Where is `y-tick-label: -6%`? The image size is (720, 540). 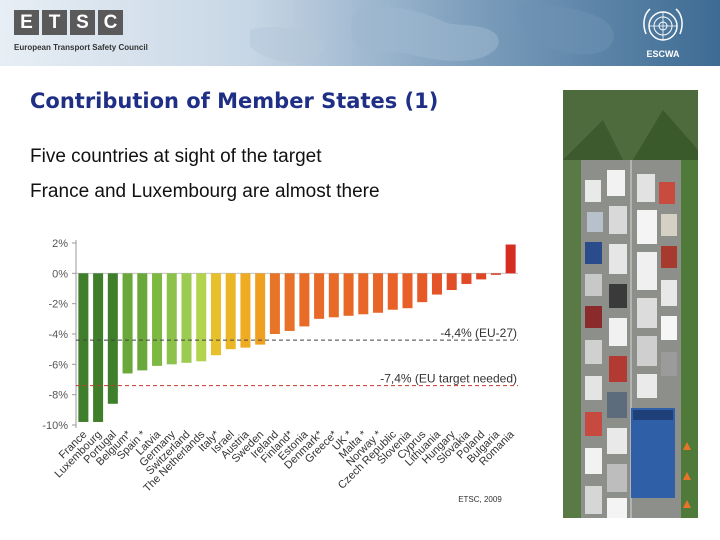 y-tick-label: -6% is located at coordinates (58, 365).